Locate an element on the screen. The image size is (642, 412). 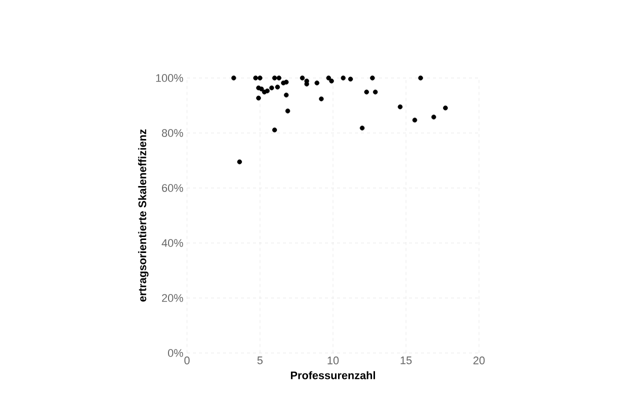
y-tick-label: 100% is located at coordinates (170, 78).